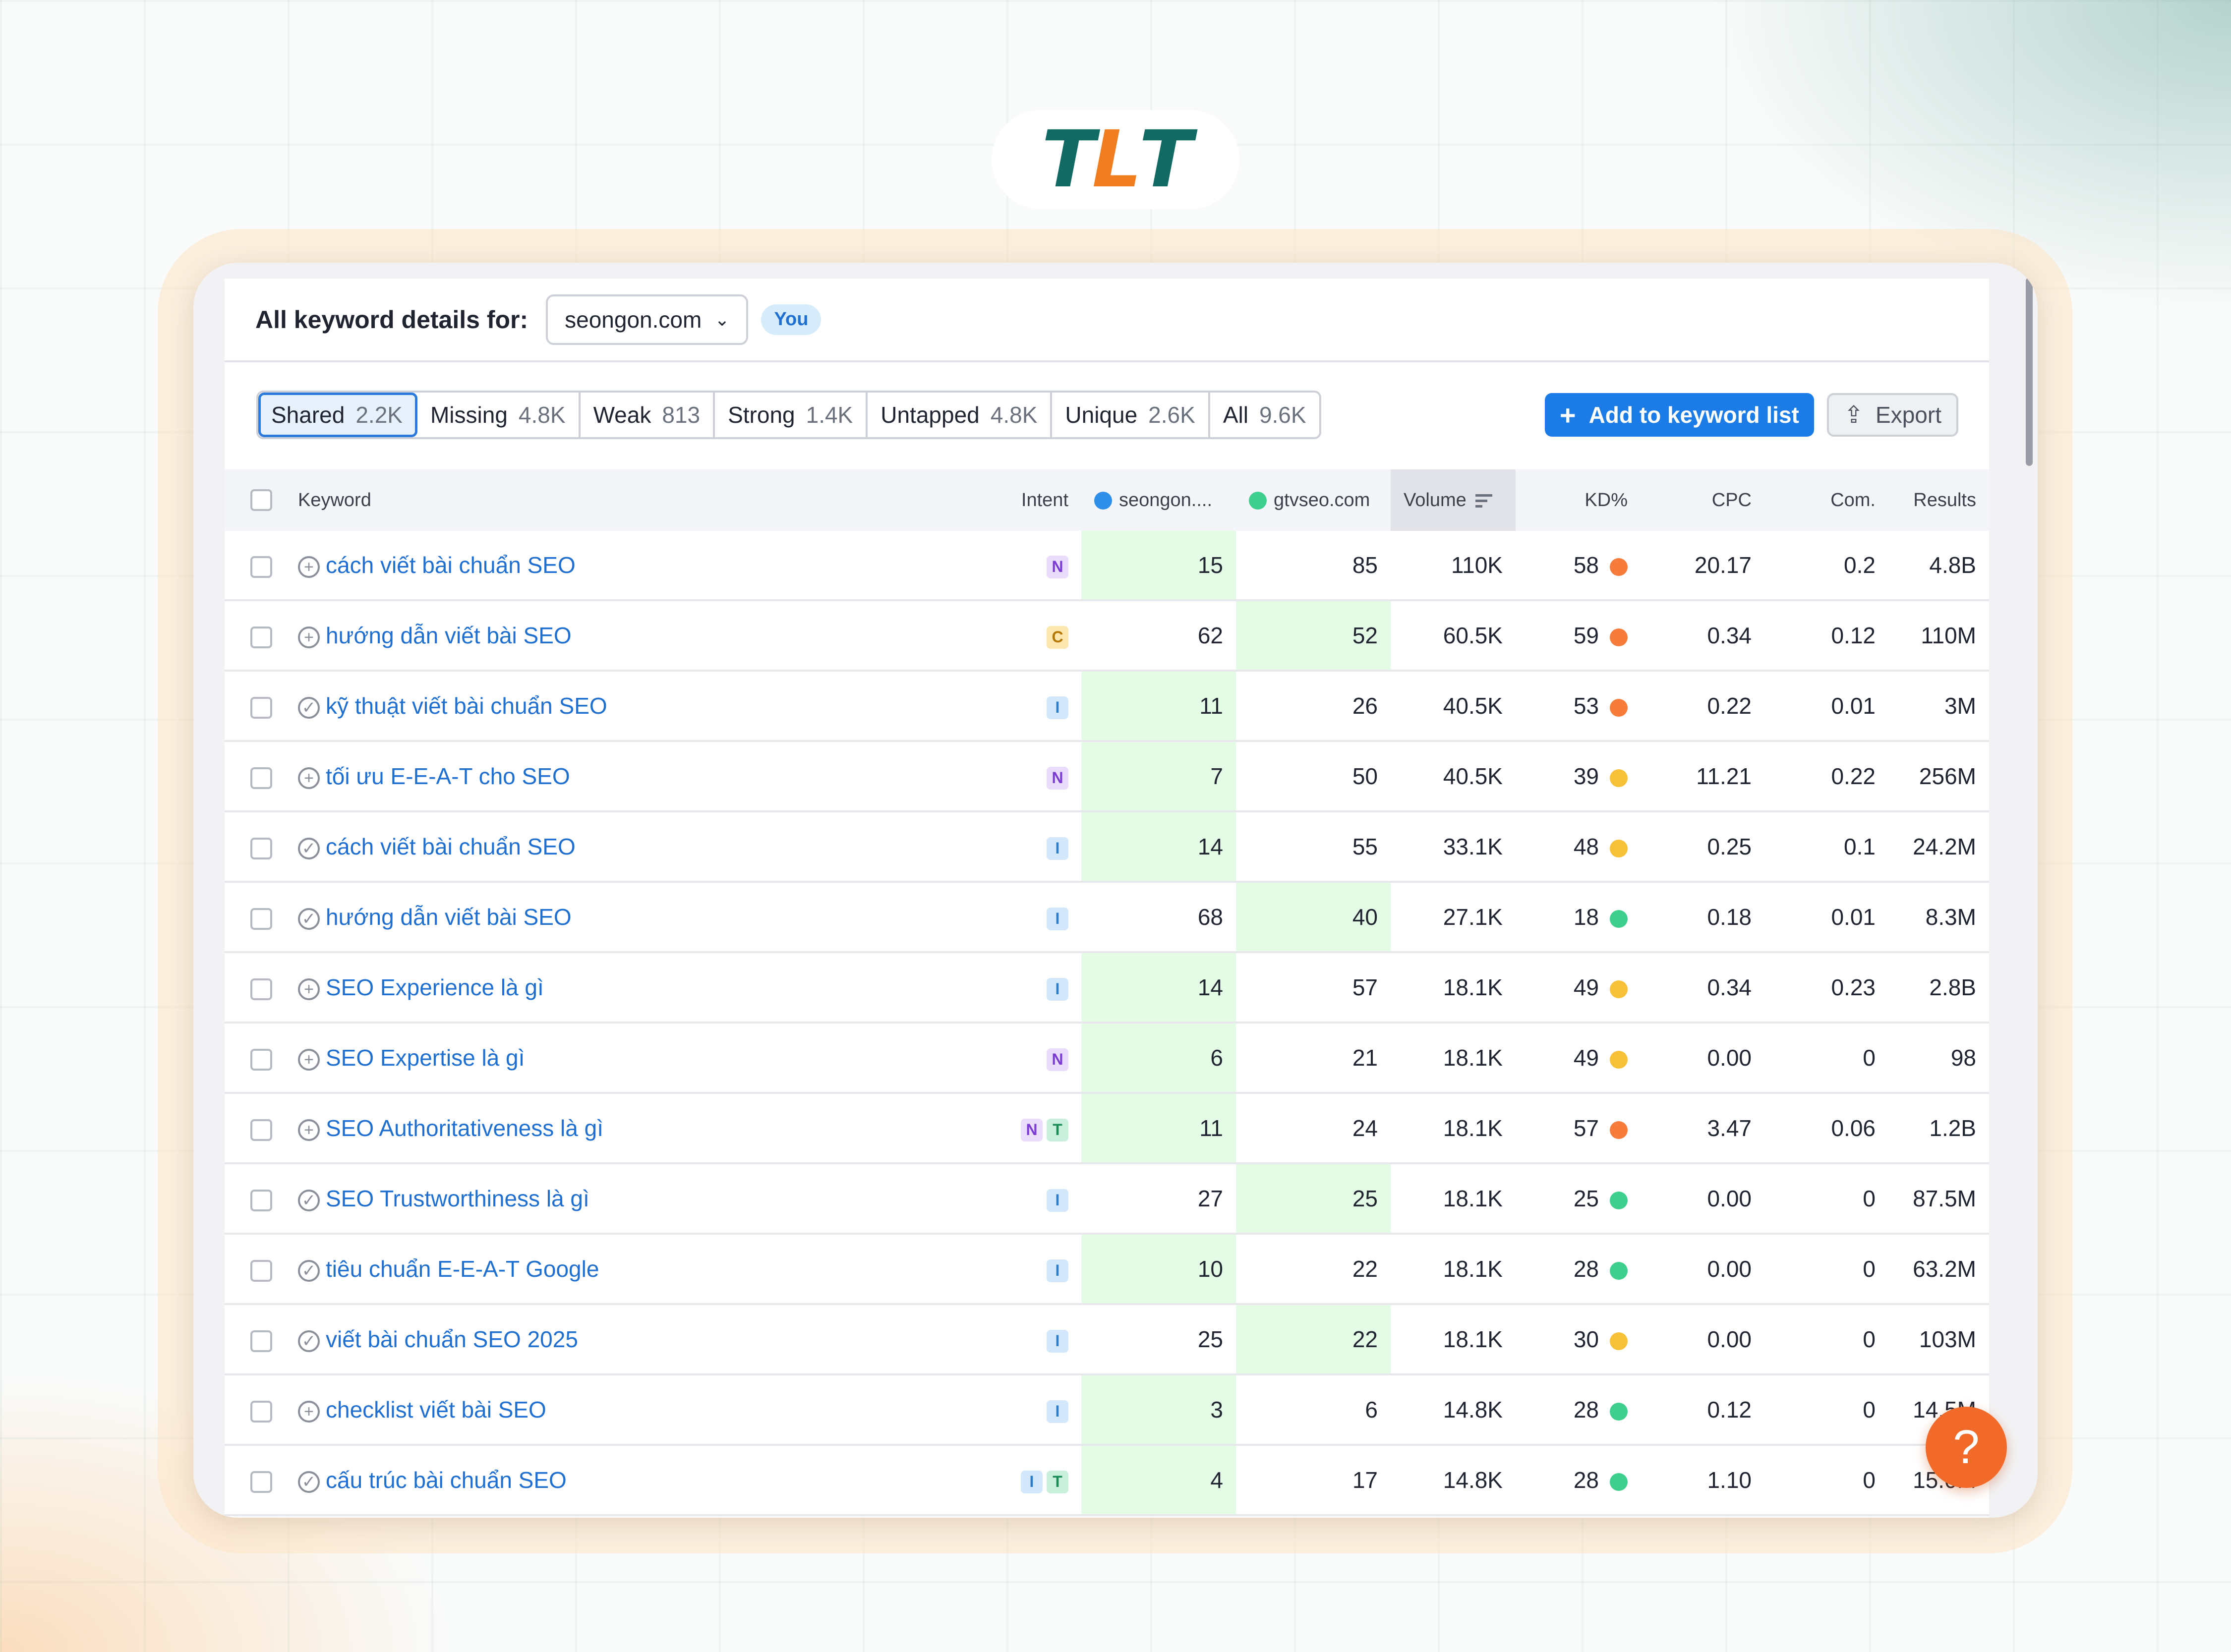 The image size is (2231, 1652). What do you see at coordinates (1938, 776) in the screenshot?
I see `results-cell: 256M` at bounding box center [1938, 776].